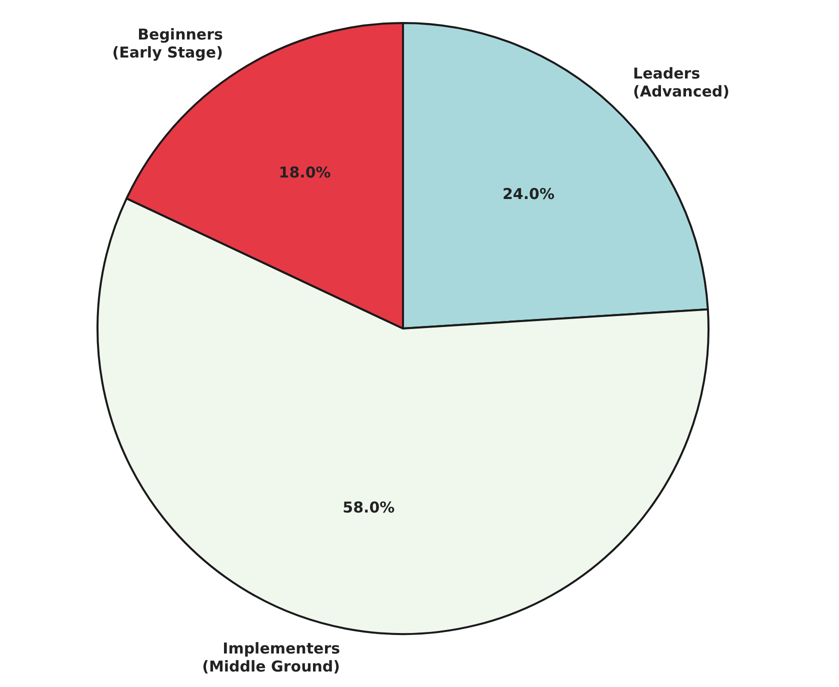 This screenshot has width=839, height=687. Describe the element at coordinates (271, 657) in the screenshot. I see `slice-label: Implementers (Middle Ground)` at that location.